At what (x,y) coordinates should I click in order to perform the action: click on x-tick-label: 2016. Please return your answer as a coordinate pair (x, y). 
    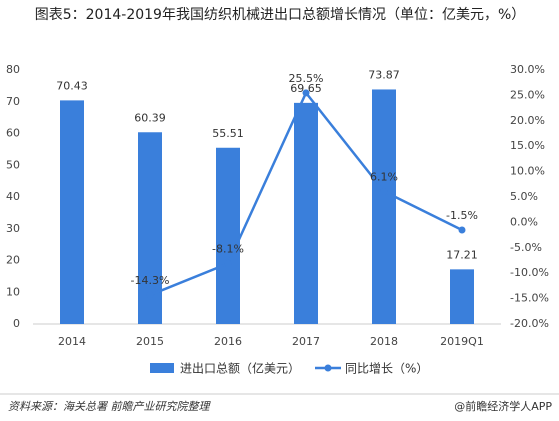
    Looking at the image, I should click on (228, 341).